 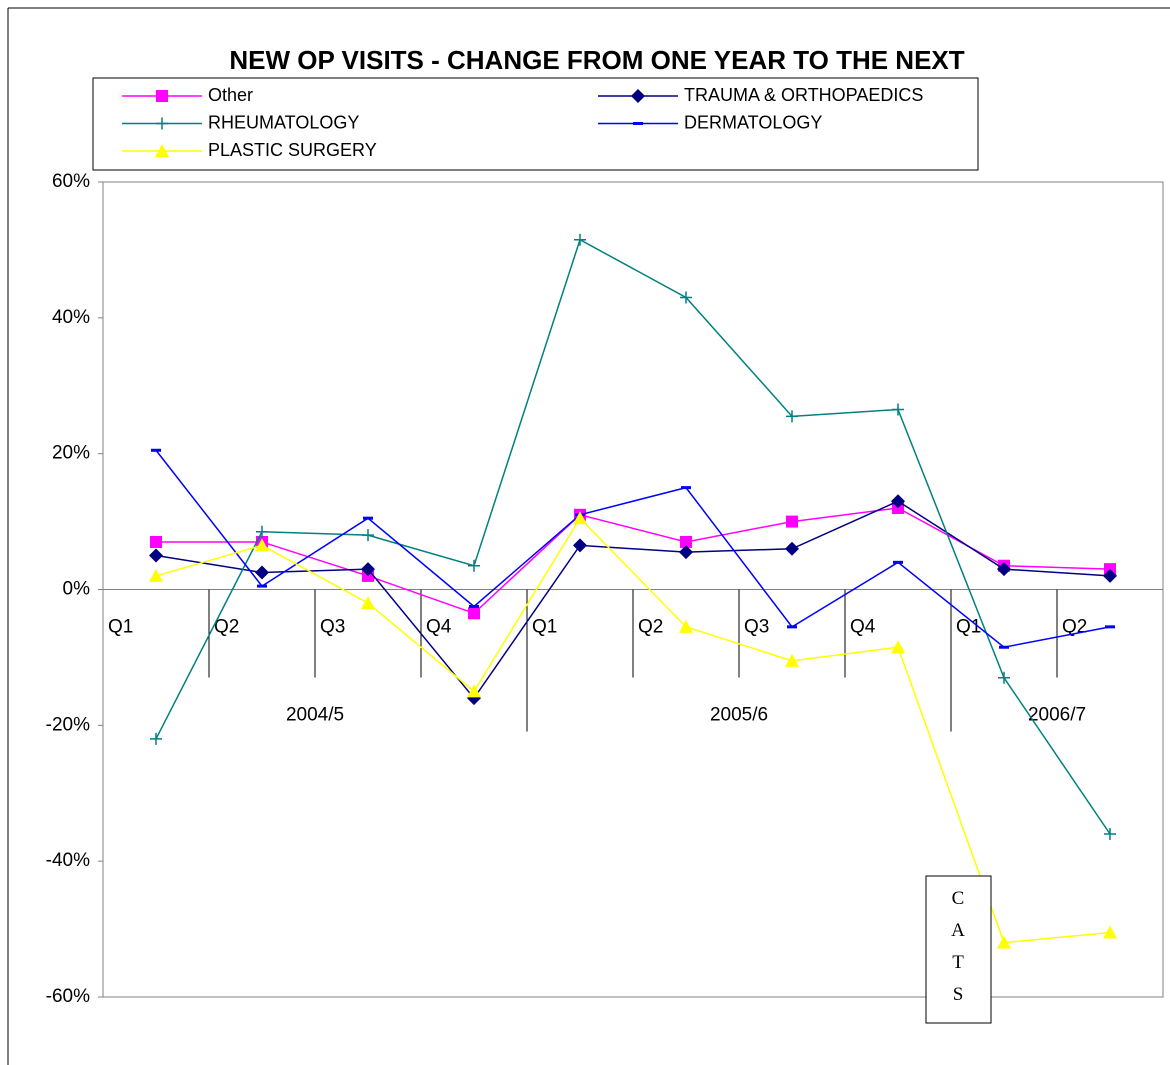 What do you see at coordinates (1057, 715) in the screenshot?
I see `x-group-label: 2006/7` at bounding box center [1057, 715].